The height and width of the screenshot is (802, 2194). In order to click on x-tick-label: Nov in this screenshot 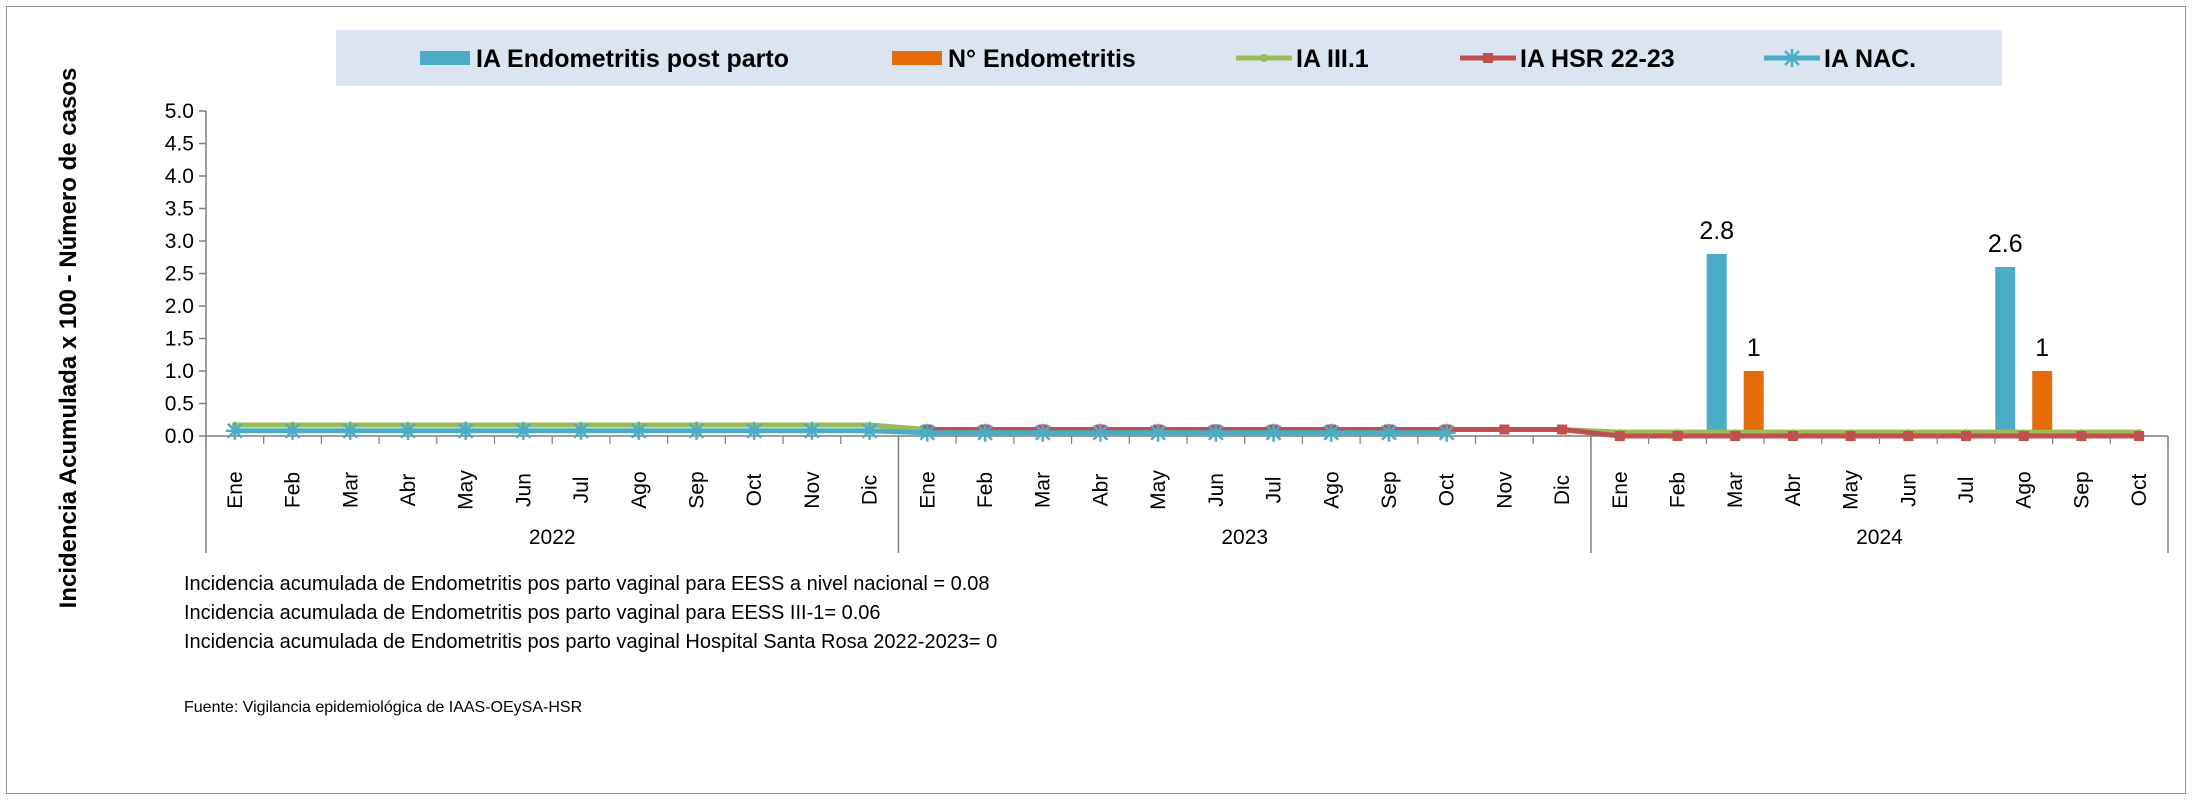, I will do `click(1504, 490)`.